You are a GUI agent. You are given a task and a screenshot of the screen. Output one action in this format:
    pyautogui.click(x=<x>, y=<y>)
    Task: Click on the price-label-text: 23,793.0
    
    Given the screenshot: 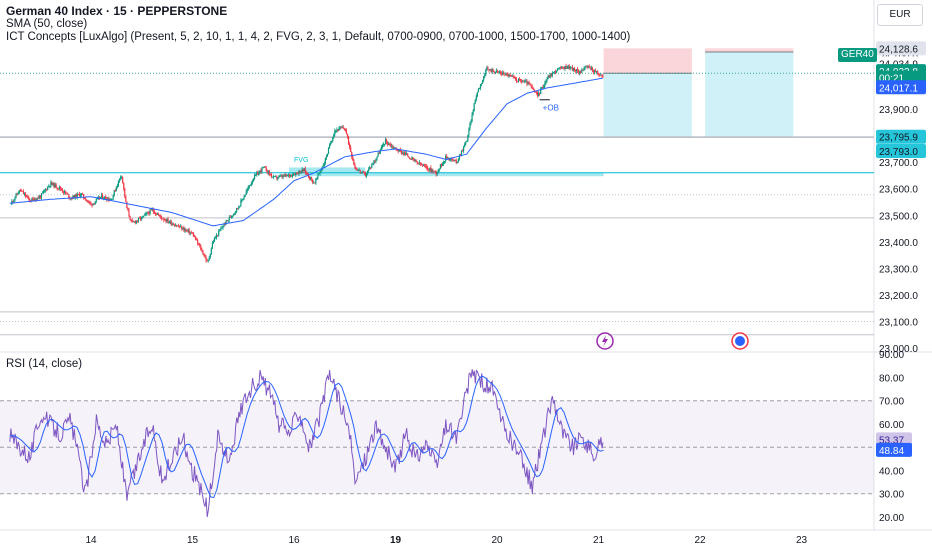 What is the action you would take?
    pyautogui.click(x=898, y=152)
    